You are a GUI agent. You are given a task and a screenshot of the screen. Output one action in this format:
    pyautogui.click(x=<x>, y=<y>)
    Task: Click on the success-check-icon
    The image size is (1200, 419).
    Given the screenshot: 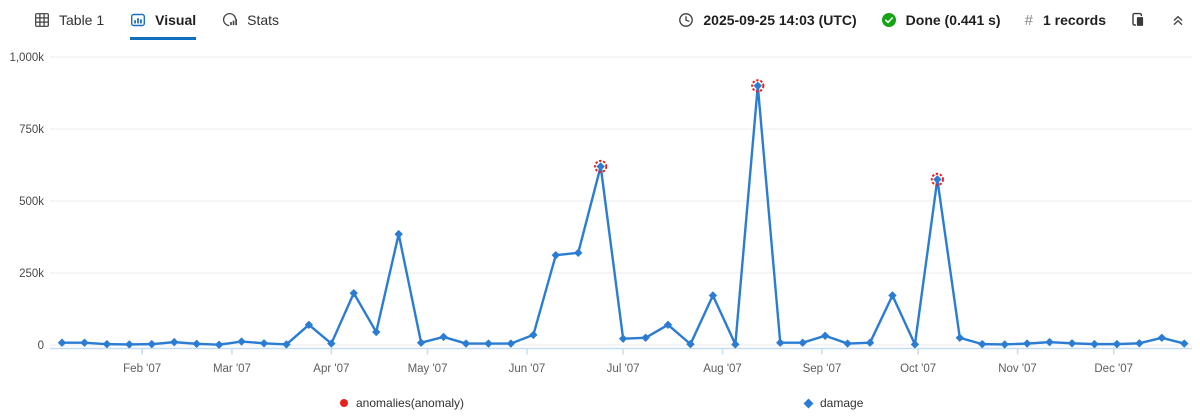 What is the action you would take?
    pyautogui.click(x=888, y=20)
    